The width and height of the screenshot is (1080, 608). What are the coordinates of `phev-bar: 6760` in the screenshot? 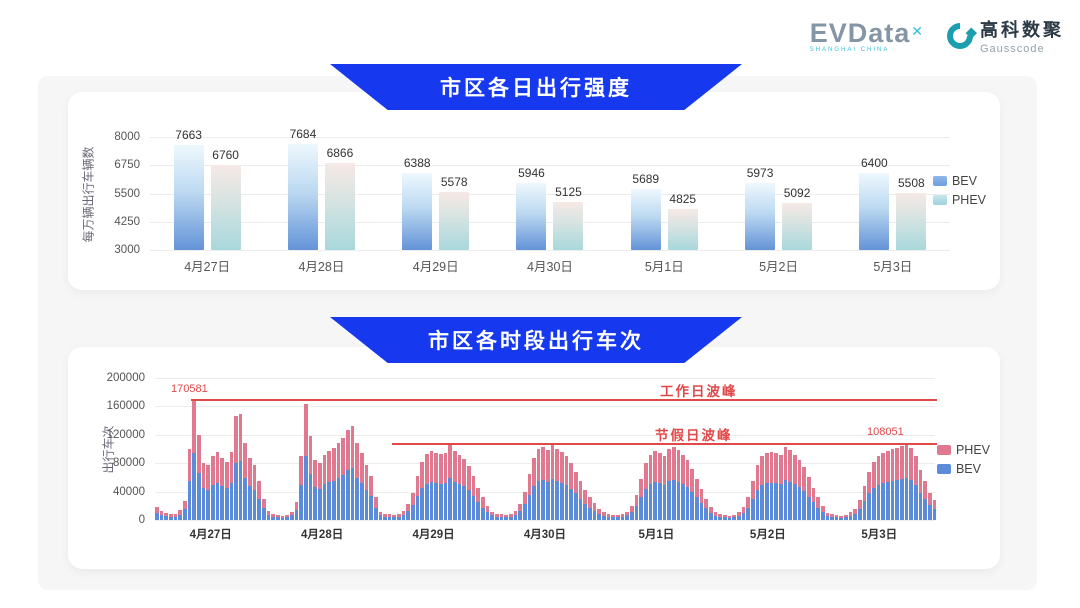 It's located at (225, 199).